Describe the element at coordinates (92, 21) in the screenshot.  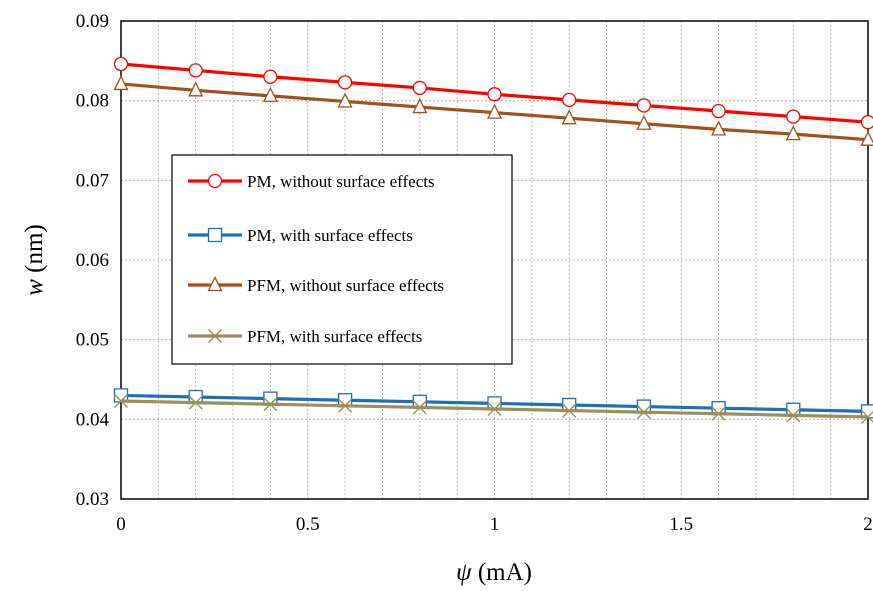
I see `y-tick-label: 0.09` at that location.